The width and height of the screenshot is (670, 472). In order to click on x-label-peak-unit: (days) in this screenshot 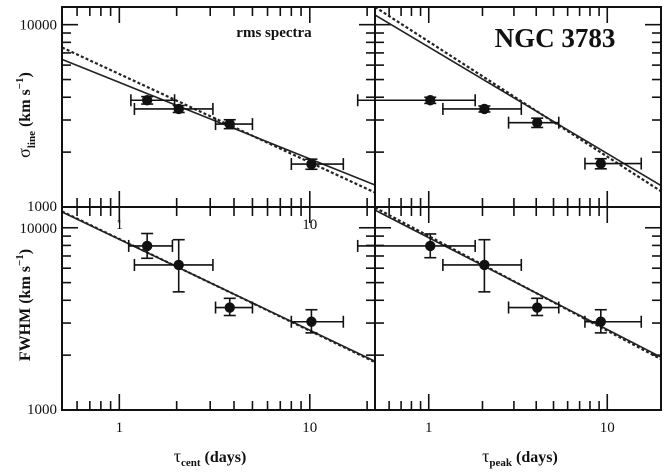, I will do `click(535, 457)`.